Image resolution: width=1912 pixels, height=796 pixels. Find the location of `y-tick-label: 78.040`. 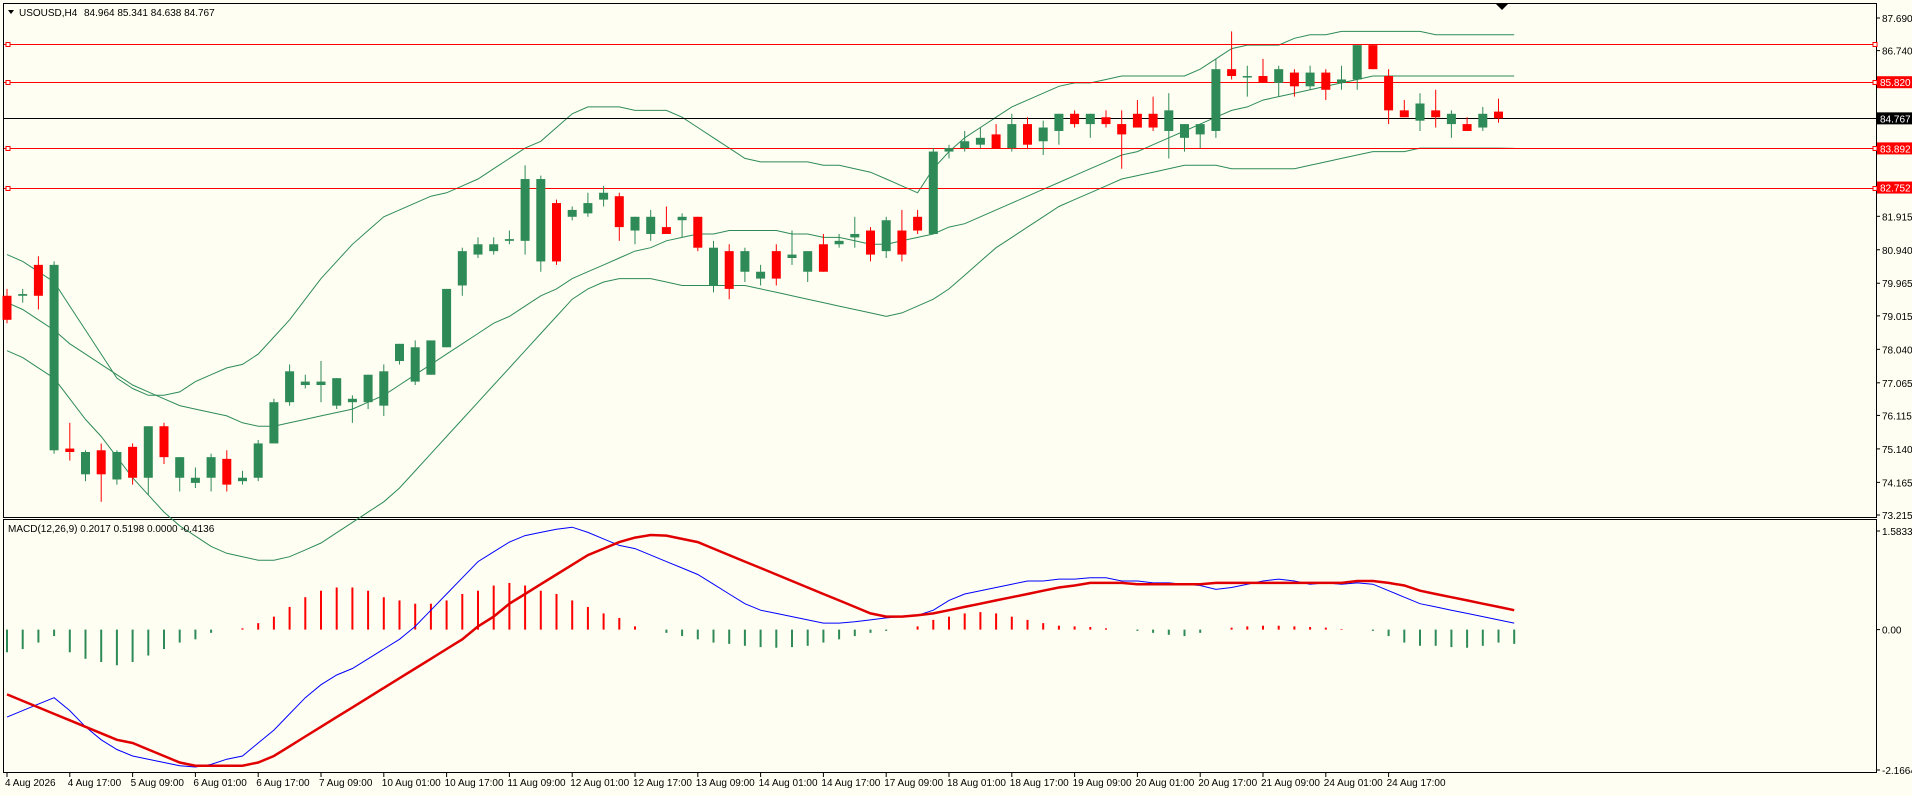

y-tick-label: 78.040 is located at coordinates (1897, 350).